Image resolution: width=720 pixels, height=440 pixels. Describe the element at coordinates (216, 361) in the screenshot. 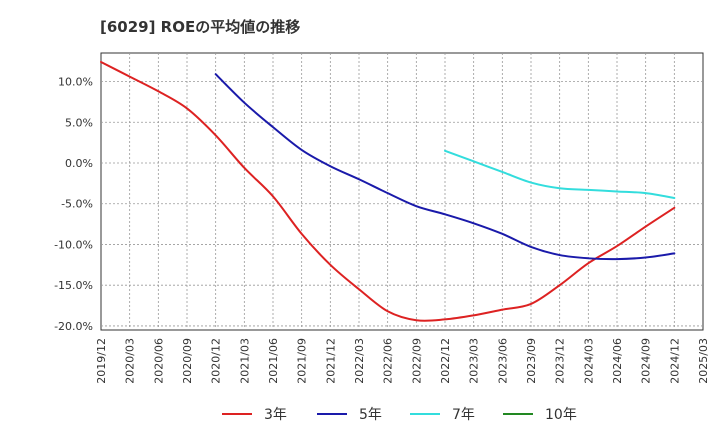

I see `x-tick-label: 2020/12` at that location.